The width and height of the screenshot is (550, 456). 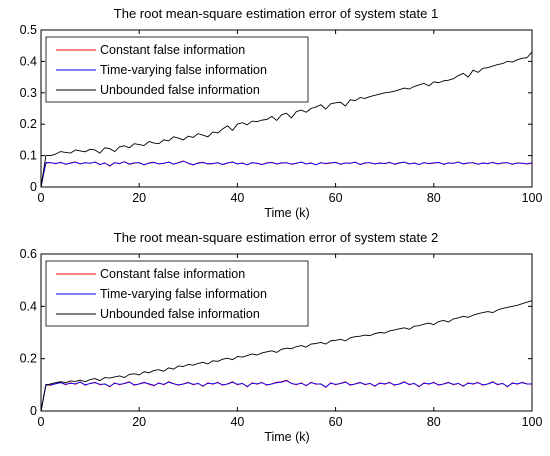 What do you see at coordinates (28, 156) in the screenshot?
I see `y-tick-label: 0.1` at bounding box center [28, 156].